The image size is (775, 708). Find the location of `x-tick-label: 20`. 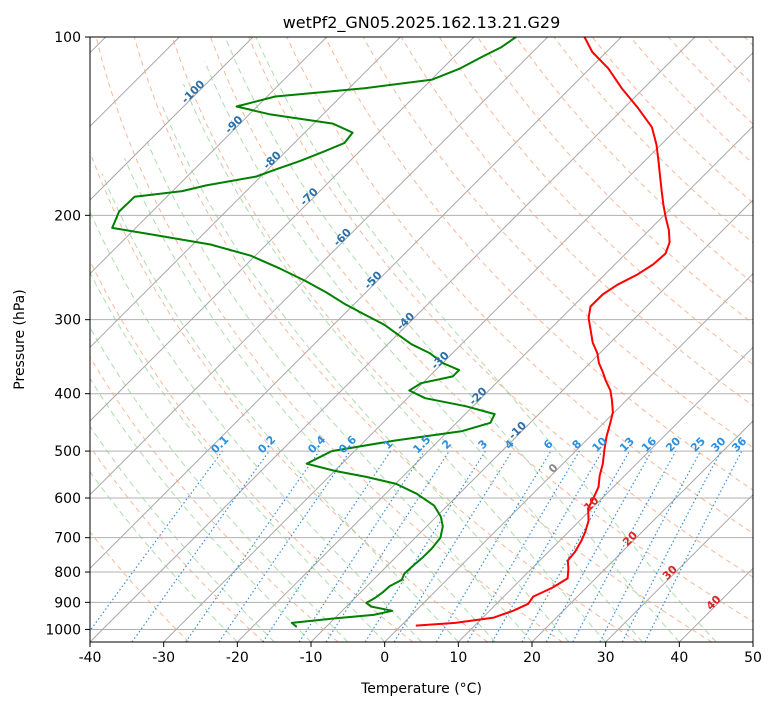

x-tick-label: 20 is located at coordinates (532, 658).